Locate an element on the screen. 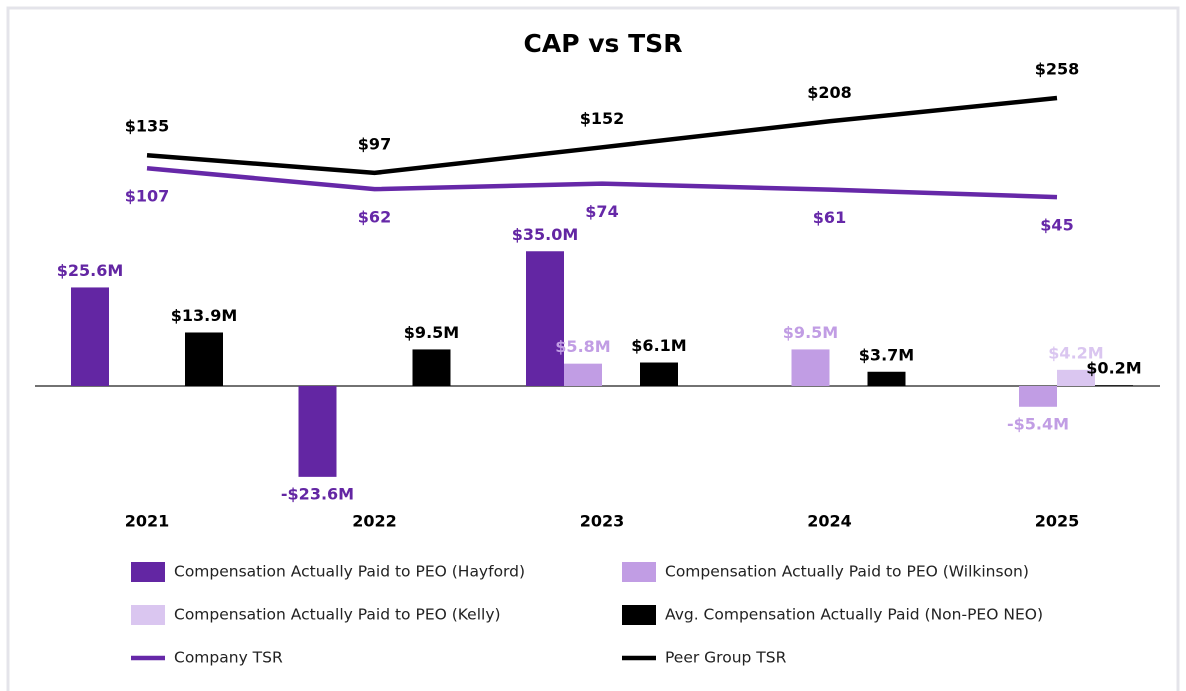 Image resolution: width=1186 pixels, height=691 pixels. value-label: $13.9M is located at coordinates (204, 315).